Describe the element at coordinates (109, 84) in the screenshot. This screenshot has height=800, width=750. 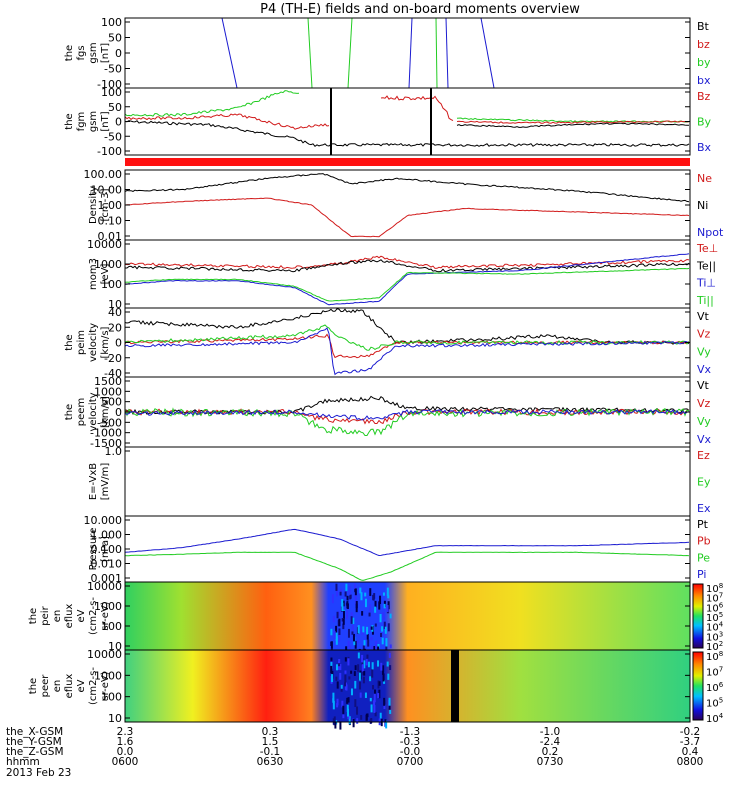
I see `y-tick-label: -100` at that location.